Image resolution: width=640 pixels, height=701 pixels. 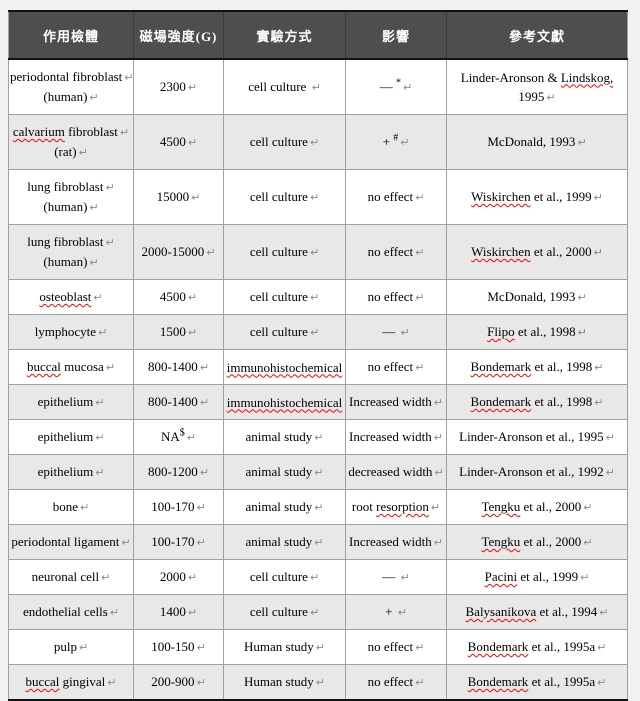 I want to click on cell-field-strength: 2000-15000 ↵, so click(x=178, y=252).